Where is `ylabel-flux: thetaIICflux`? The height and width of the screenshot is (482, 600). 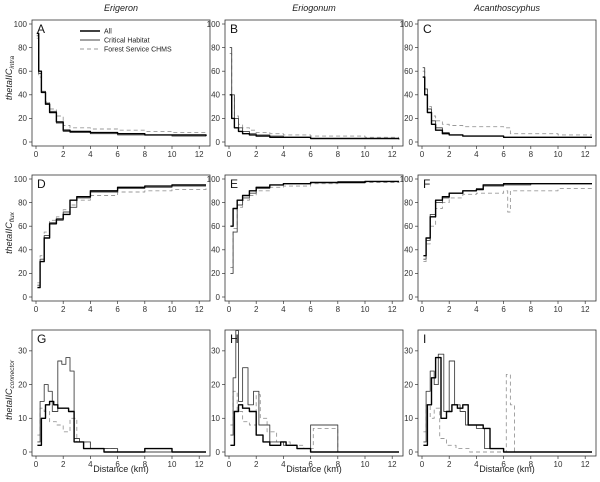
ylabel-flux: thetaIICflux is located at coordinates (10, 232).